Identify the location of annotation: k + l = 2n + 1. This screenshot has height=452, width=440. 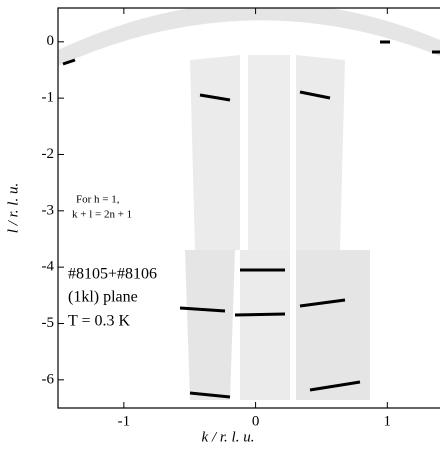
(102, 215).